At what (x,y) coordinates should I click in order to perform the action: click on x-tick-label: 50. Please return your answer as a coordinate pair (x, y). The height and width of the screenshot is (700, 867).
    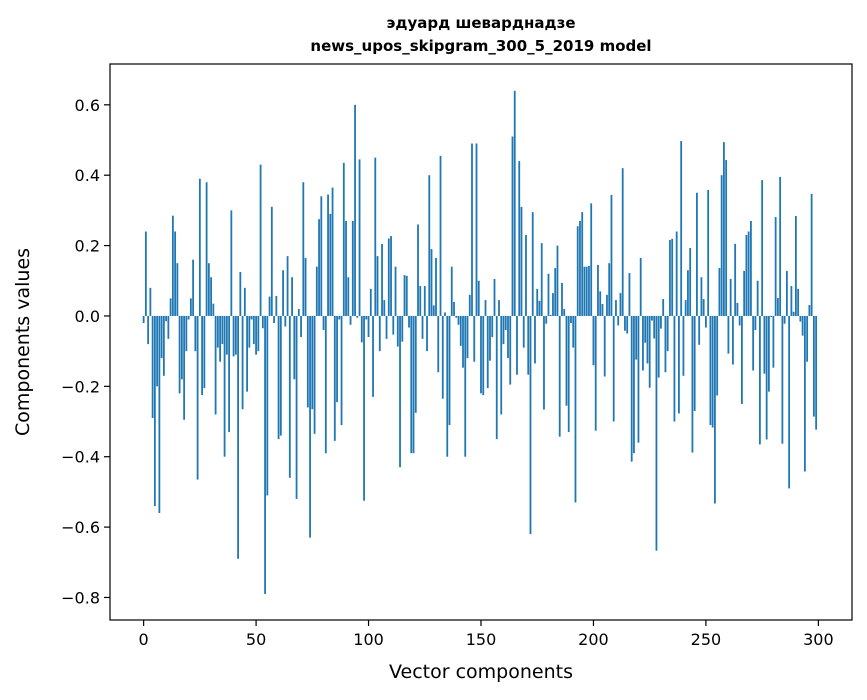
    Looking at the image, I should click on (256, 639).